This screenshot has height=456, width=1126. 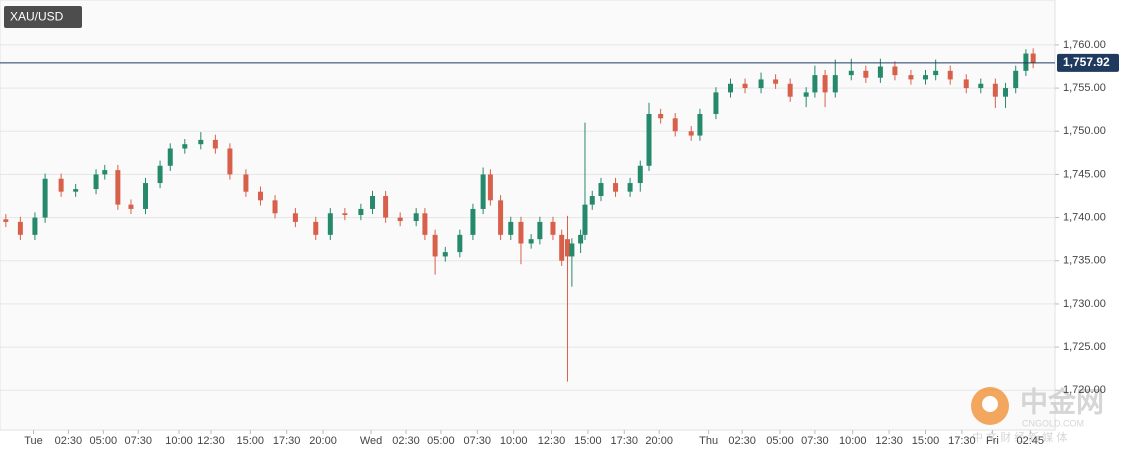 I want to click on symbol-badge, so click(x=43, y=17).